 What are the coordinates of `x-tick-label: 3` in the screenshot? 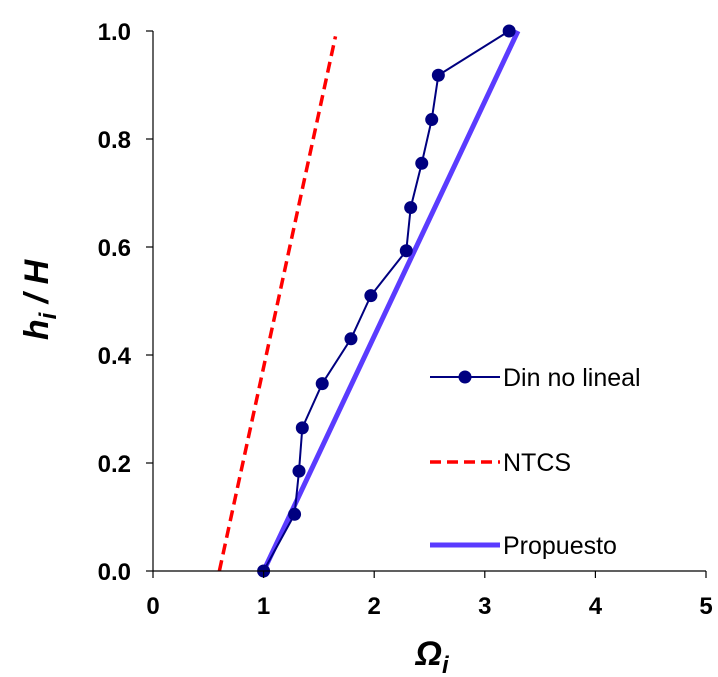 It's located at (484, 606).